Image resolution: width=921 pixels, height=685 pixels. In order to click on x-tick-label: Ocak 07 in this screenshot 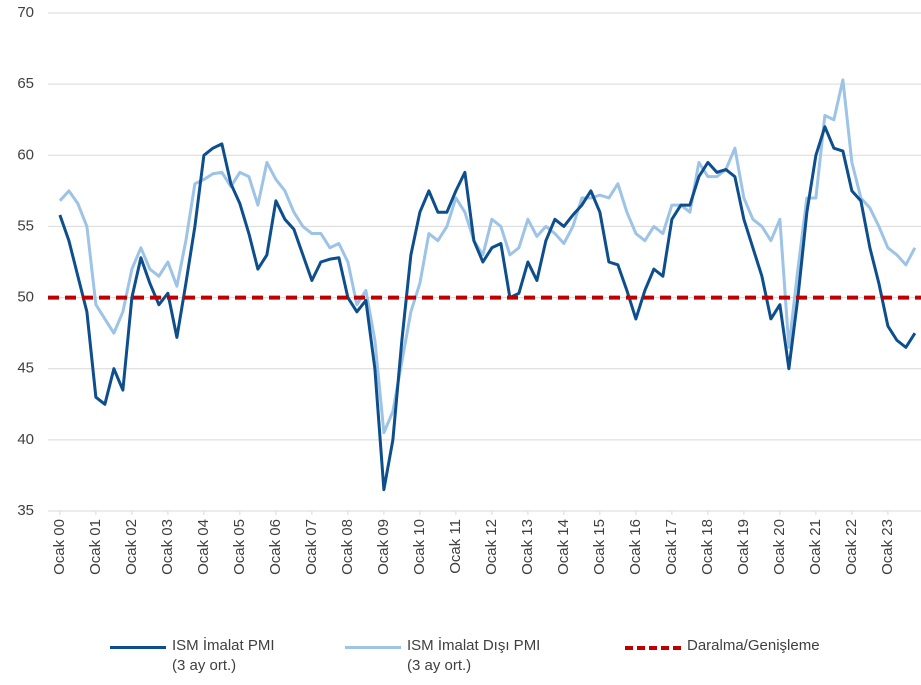, I will do `click(311, 547)`.